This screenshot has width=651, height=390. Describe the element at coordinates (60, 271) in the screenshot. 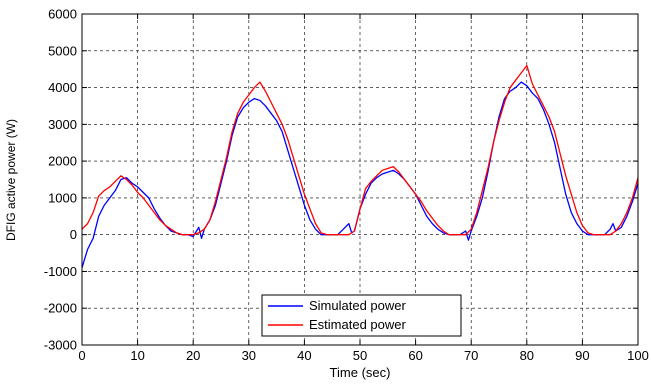

I see `y-tick-label: -1000` at that location.